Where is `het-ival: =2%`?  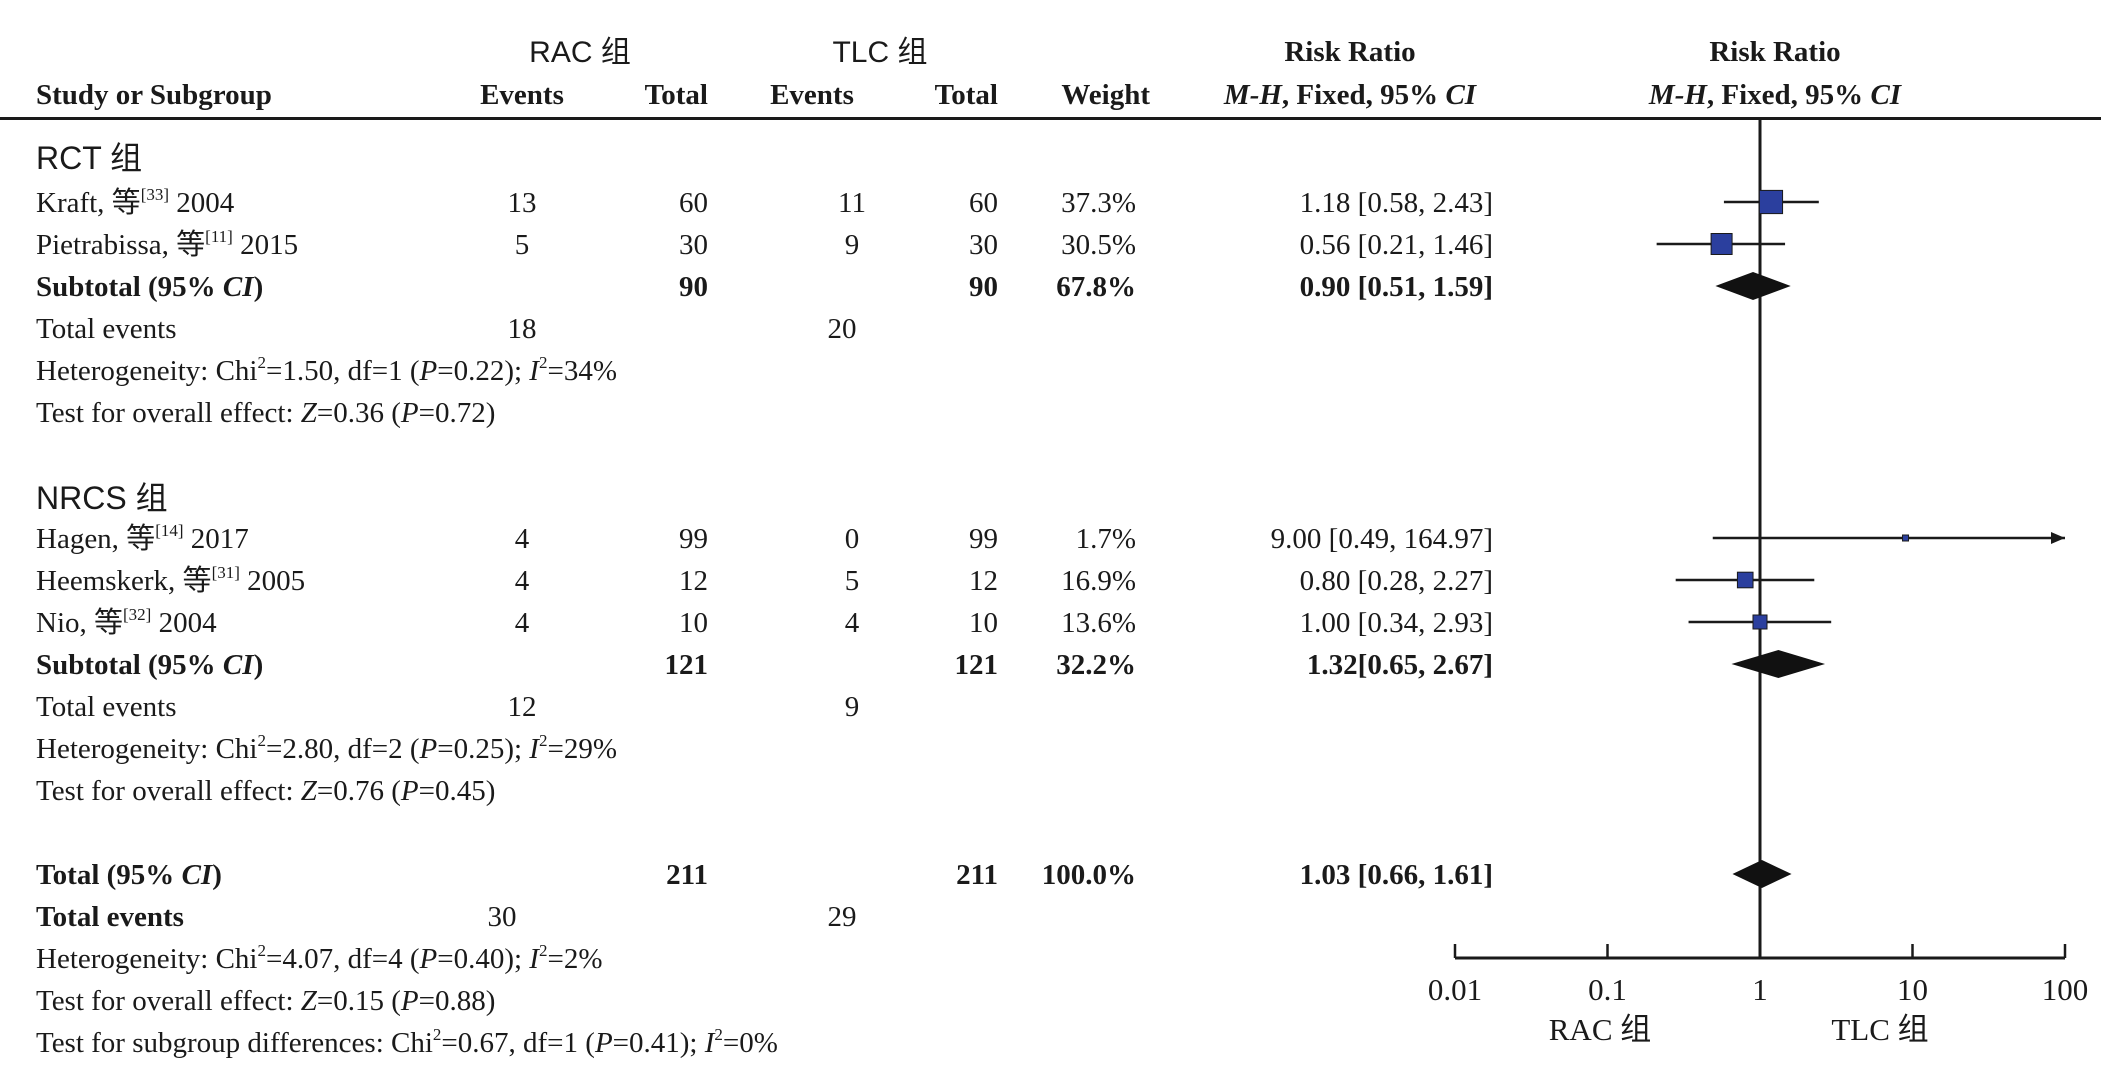 het-ival: =2% is located at coordinates (575, 959).